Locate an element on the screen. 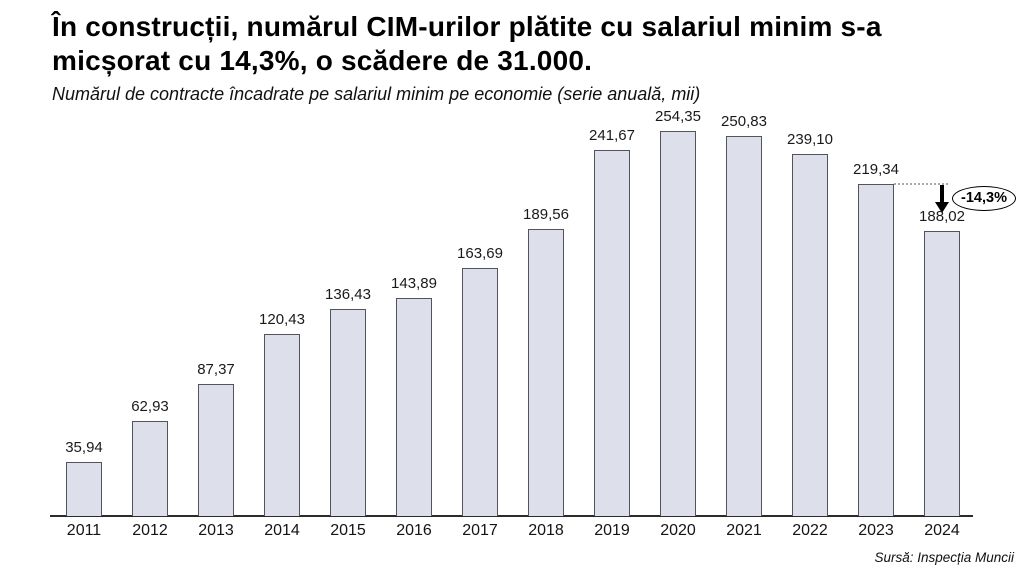 The width and height of the screenshot is (1024, 576). bar-2015 is located at coordinates (348, 412).